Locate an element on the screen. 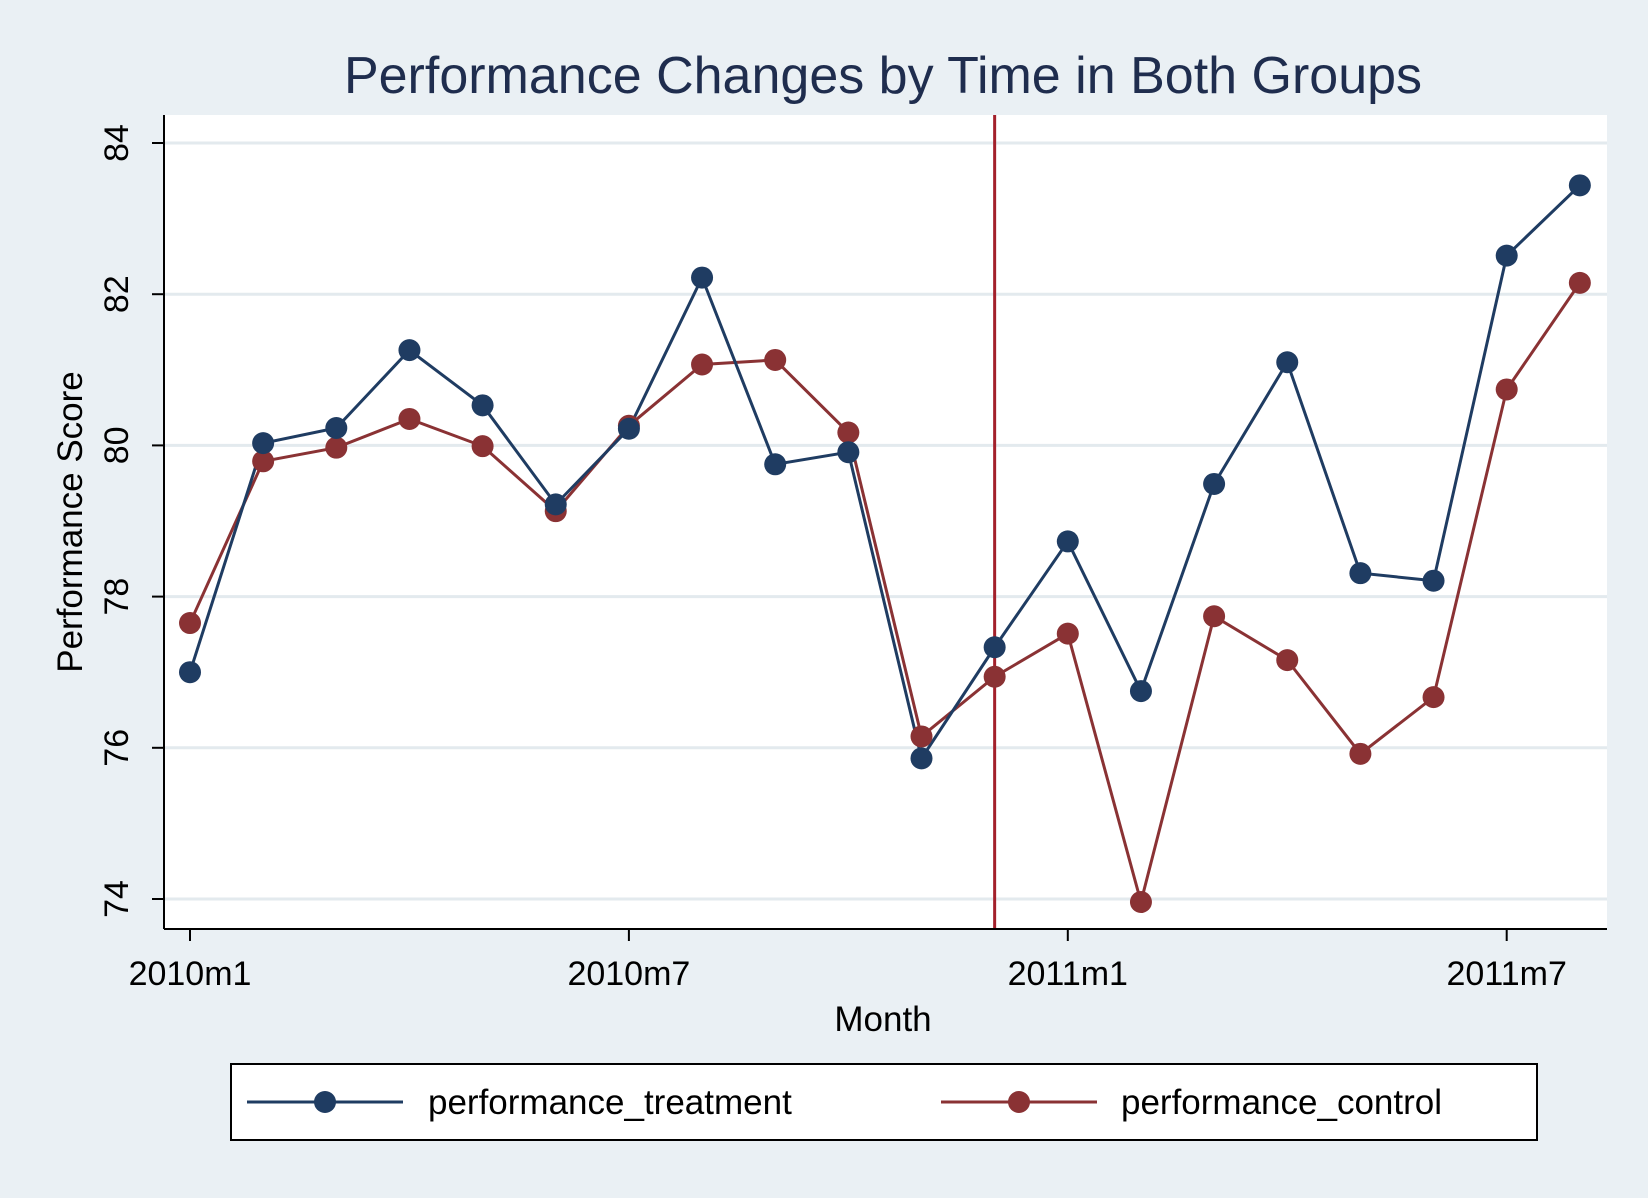 The width and height of the screenshot is (1648, 1198). y-tick-label: 80 is located at coordinates (117, 445).